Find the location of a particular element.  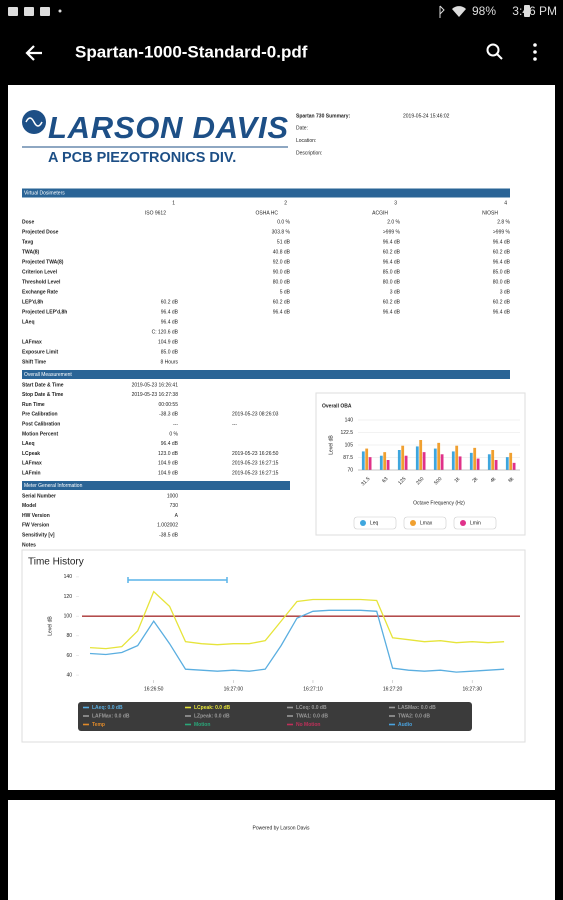

summary-timestamp: 2019-05-24 15:46:02 is located at coordinates (426, 116).